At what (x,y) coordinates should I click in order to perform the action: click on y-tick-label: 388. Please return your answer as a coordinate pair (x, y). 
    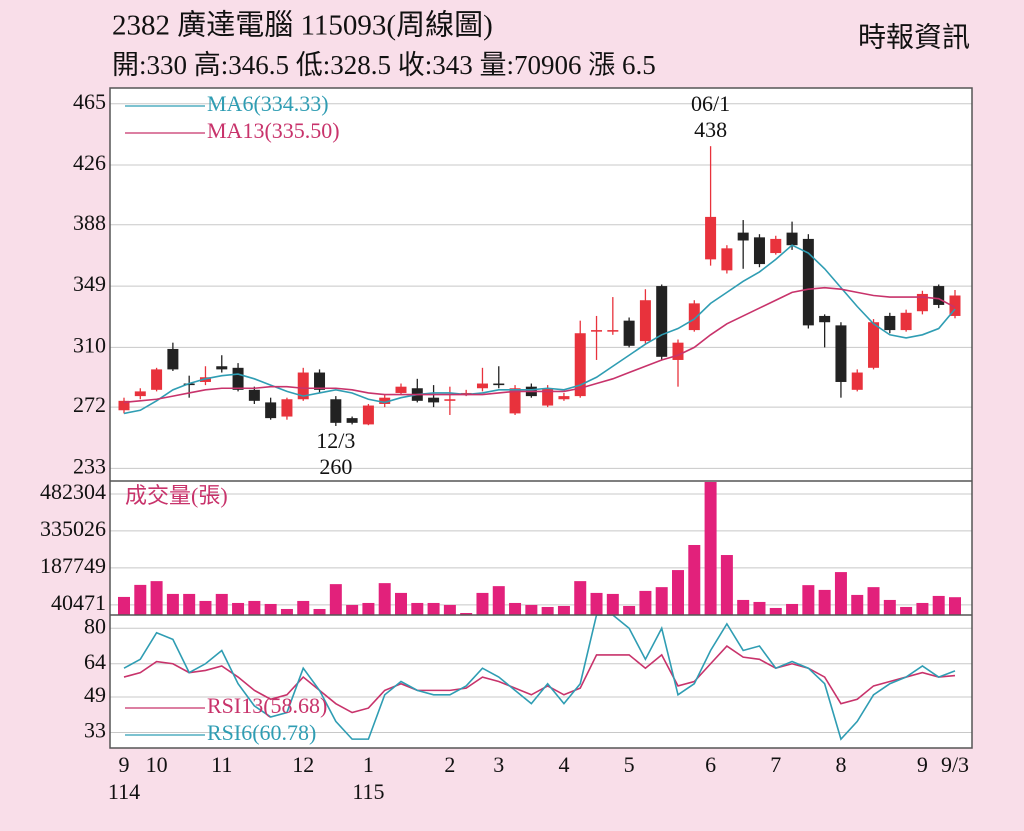
    Looking at the image, I should click on (89, 222).